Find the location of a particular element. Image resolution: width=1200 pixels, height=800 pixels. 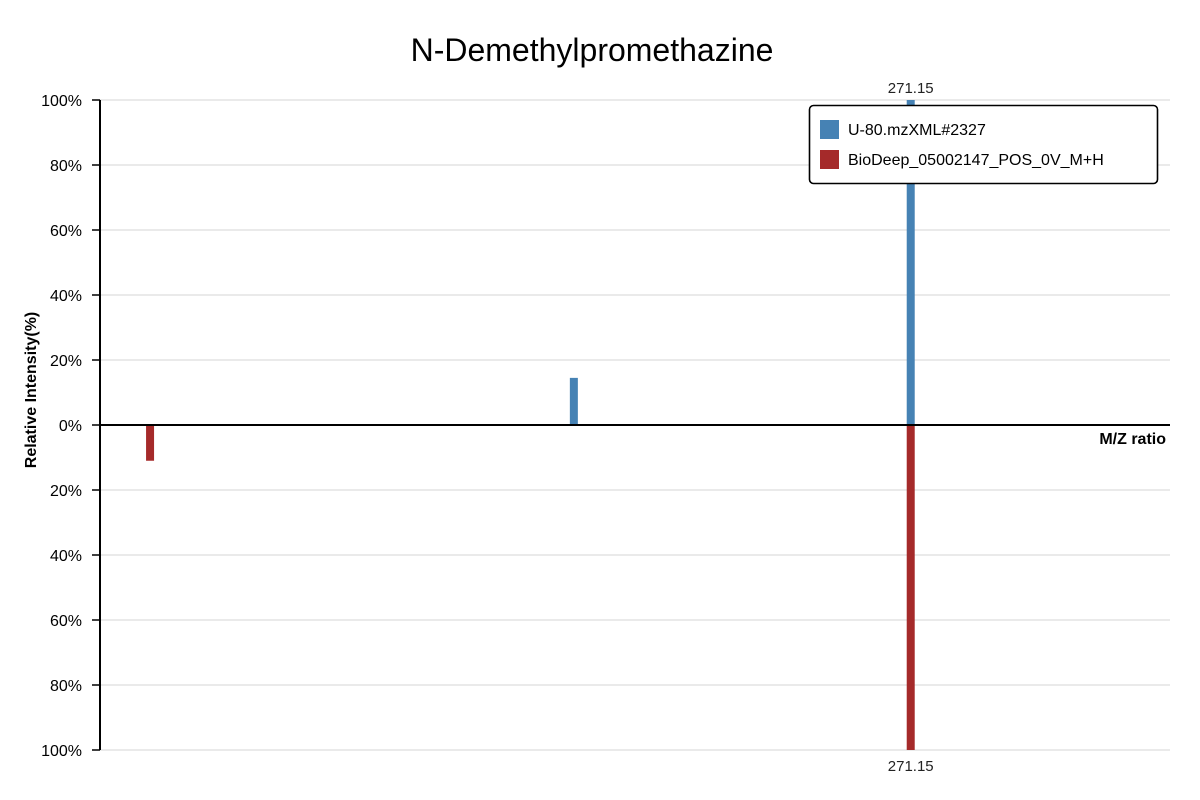

y-axis-title: Relative Intensity(%) is located at coordinates (31, 390).